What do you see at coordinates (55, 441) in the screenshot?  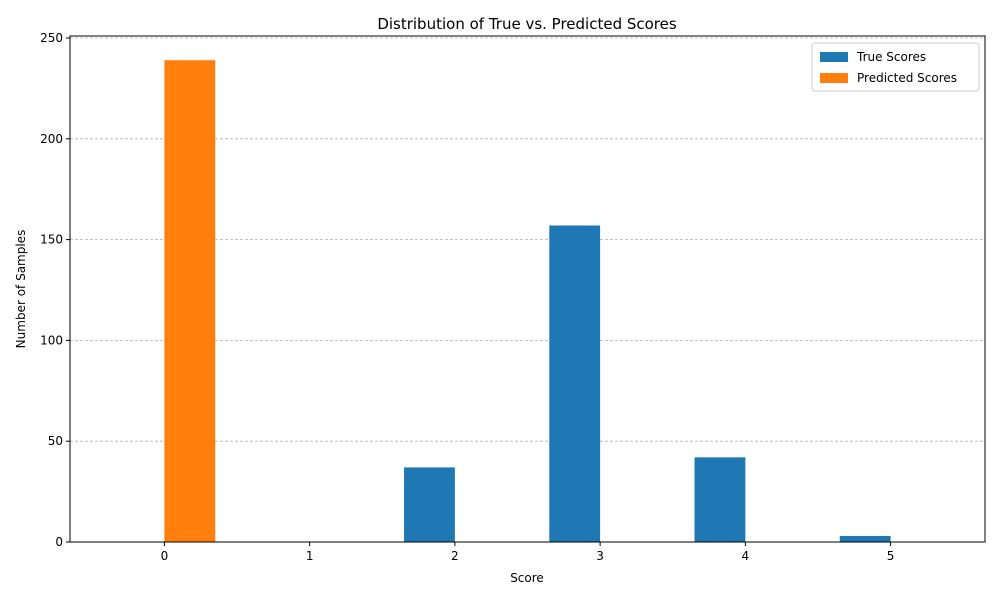 I see `y-tick-label: 50` at bounding box center [55, 441].